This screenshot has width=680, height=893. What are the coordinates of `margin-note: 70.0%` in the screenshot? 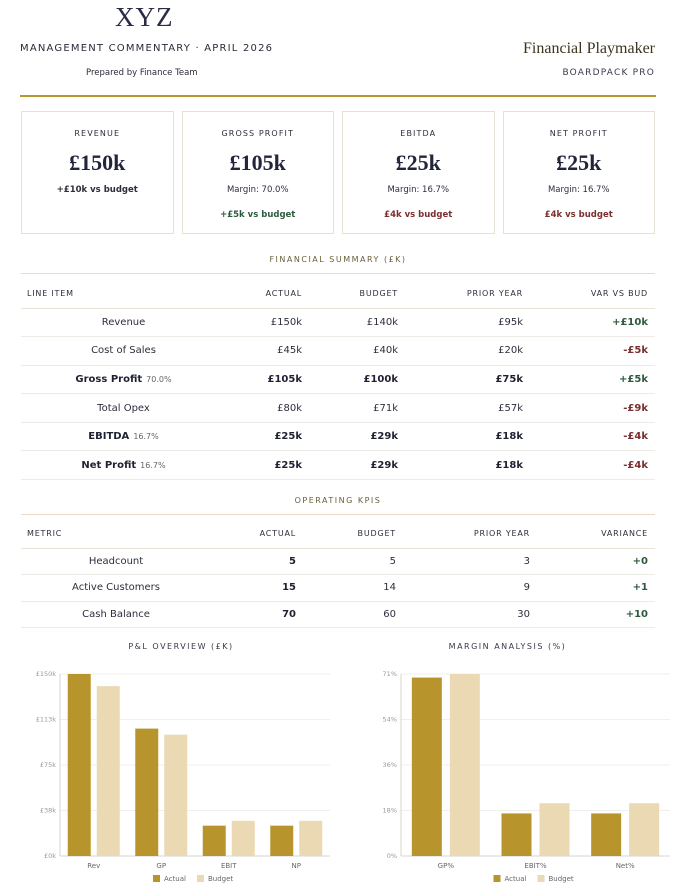 It's located at (159, 379).